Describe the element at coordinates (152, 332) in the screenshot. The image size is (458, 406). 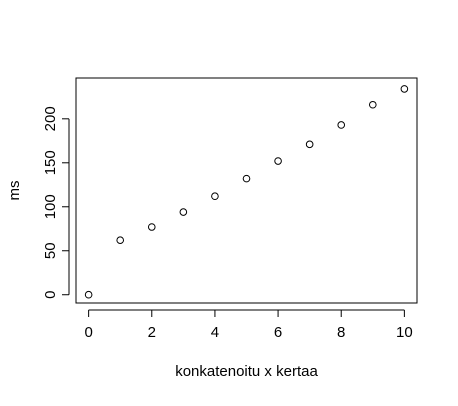
I see `x-tick-label: 2` at that location.